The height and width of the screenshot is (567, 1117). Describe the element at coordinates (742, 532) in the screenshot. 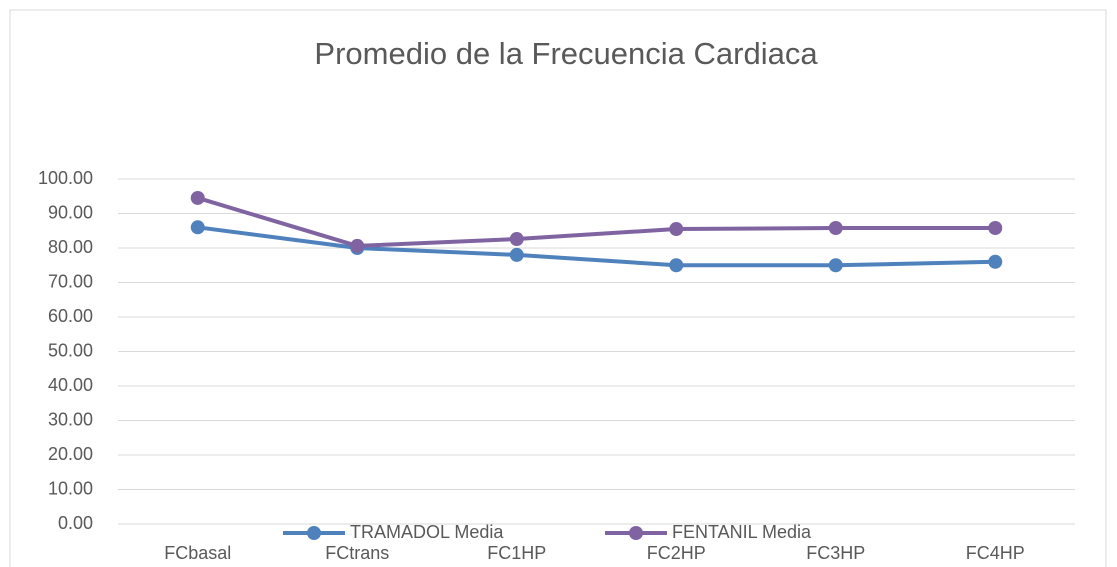

I see `legend-label: FENTANIL Media` at that location.